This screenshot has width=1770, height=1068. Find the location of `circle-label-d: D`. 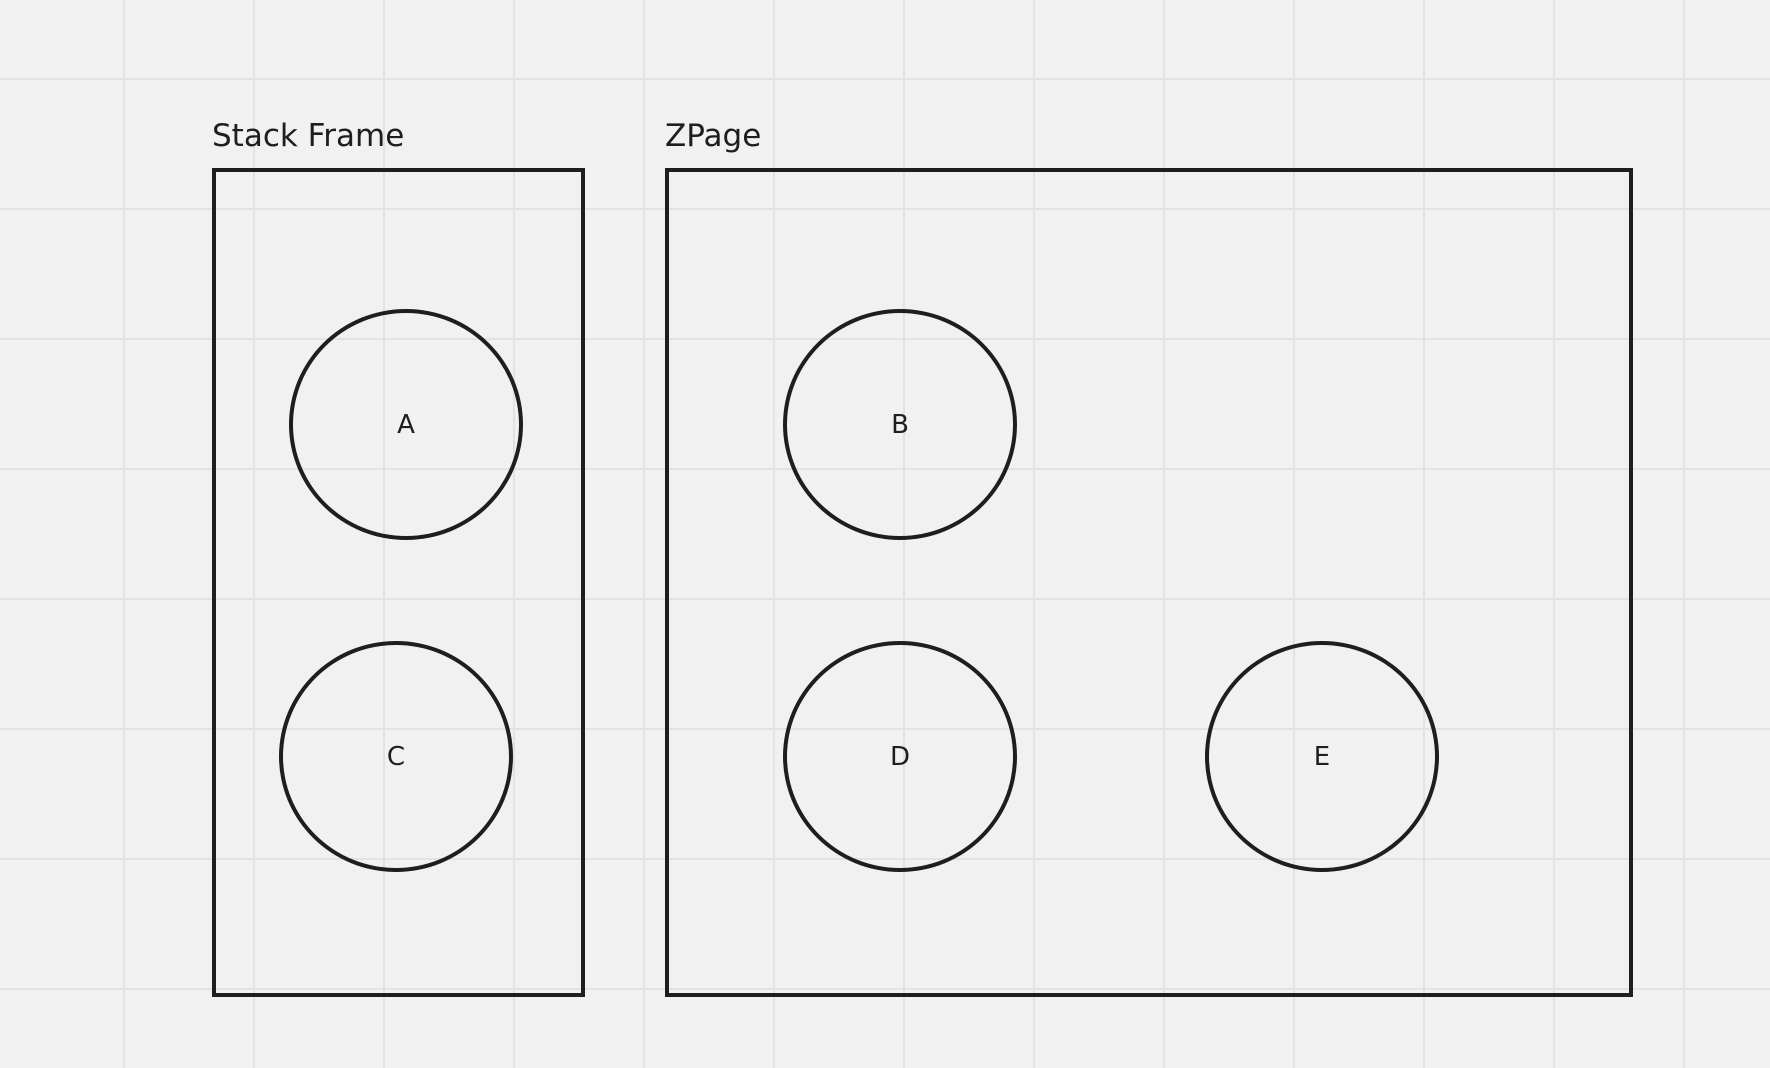

circle-label-d: D is located at coordinates (900, 756).